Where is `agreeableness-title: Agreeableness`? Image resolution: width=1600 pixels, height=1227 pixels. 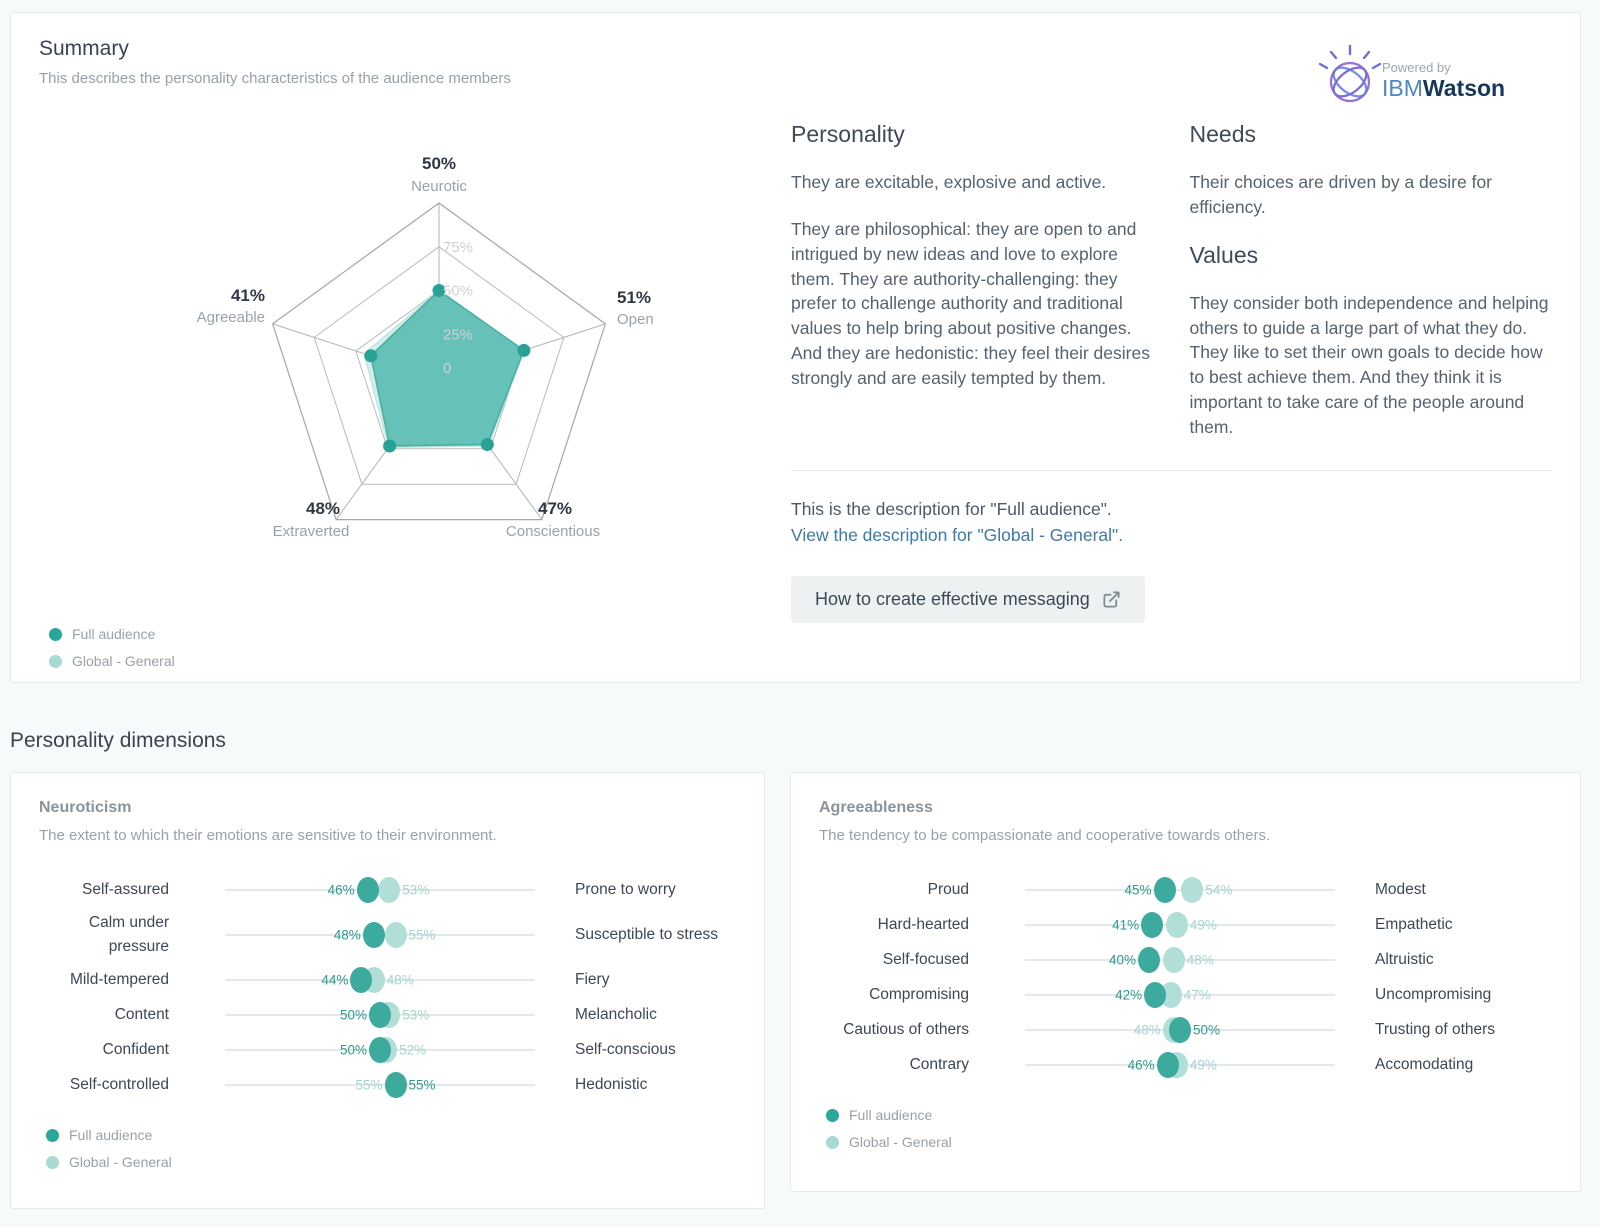 agreeableness-title: Agreeableness is located at coordinates (876, 807).